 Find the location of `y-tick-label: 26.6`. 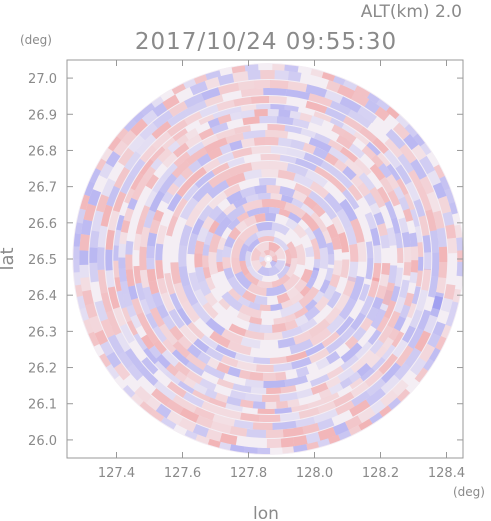

y-tick-label: 26.6 is located at coordinates (42, 224).